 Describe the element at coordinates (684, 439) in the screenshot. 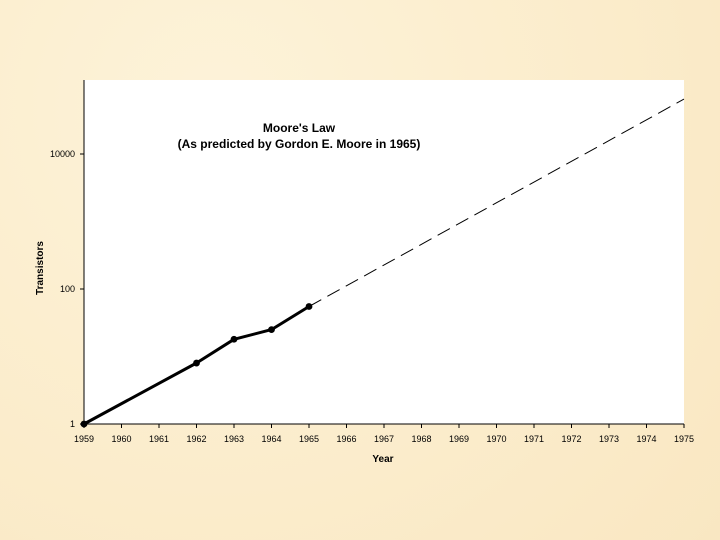

I see `x-tick-label-1975: 1975` at that location.